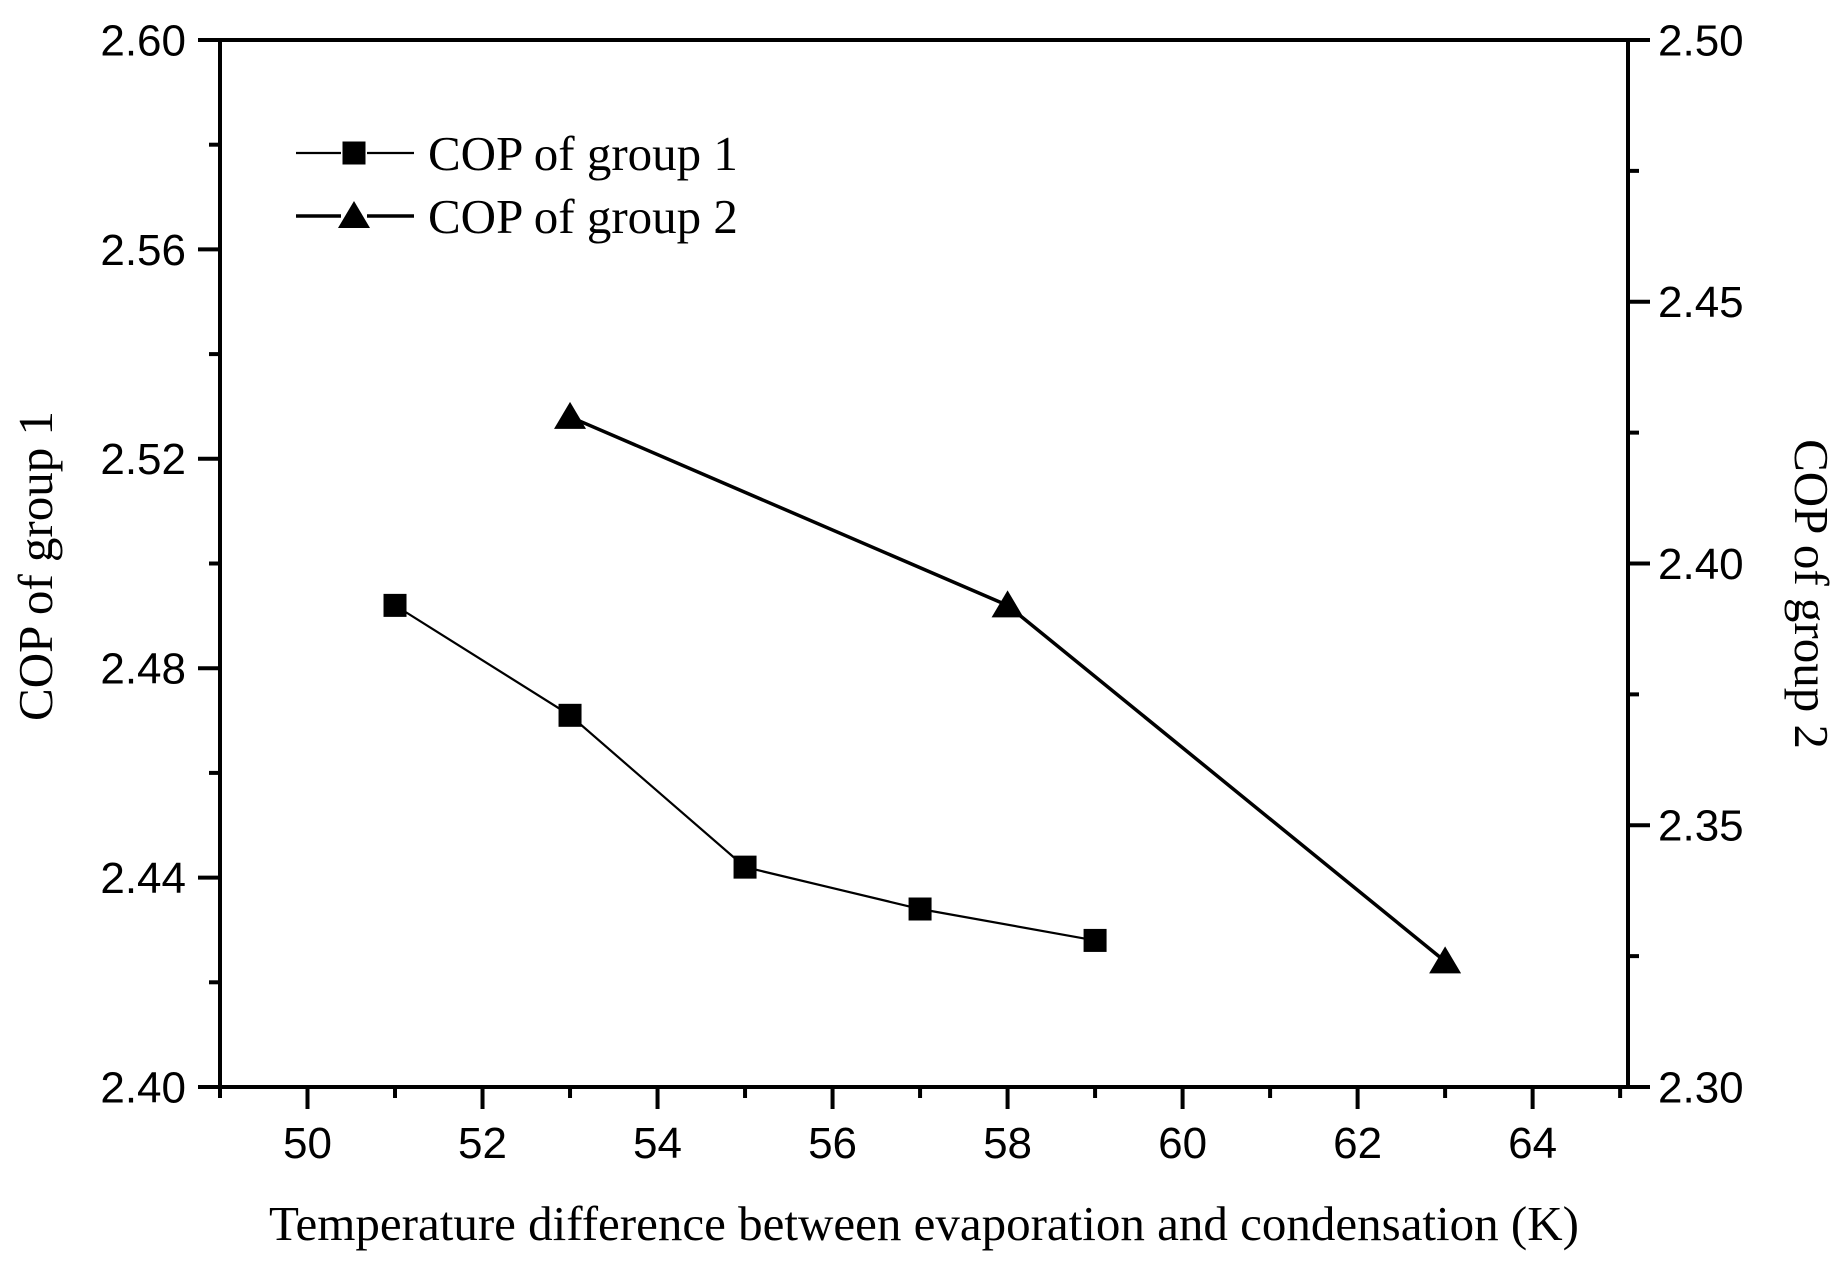 The height and width of the screenshot is (1279, 1833). Describe the element at coordinates (1182, 1143) in the screenshot. I see `x-axis-tick-label: 60` at that location.